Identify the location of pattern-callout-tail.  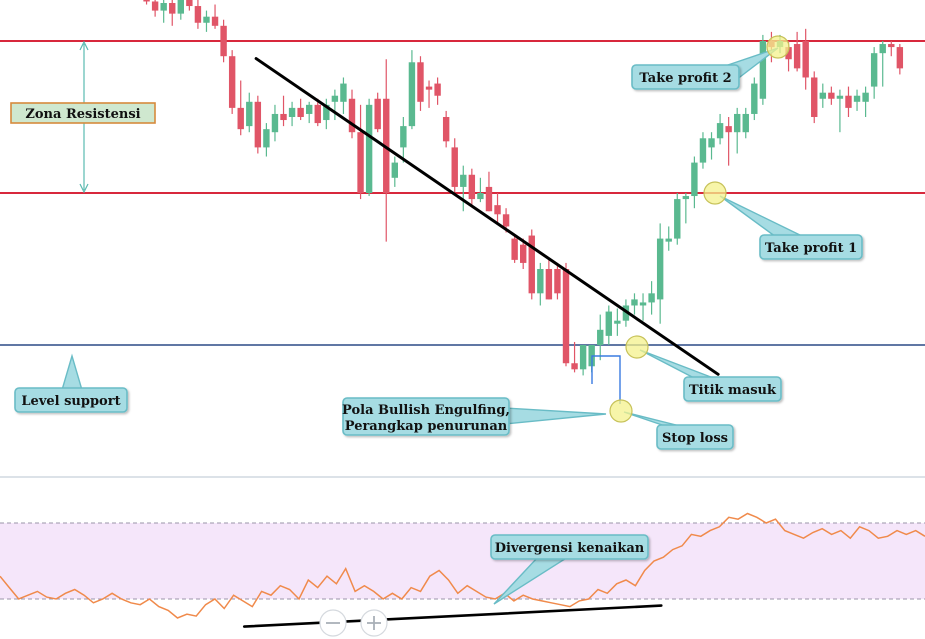
(555, 416).